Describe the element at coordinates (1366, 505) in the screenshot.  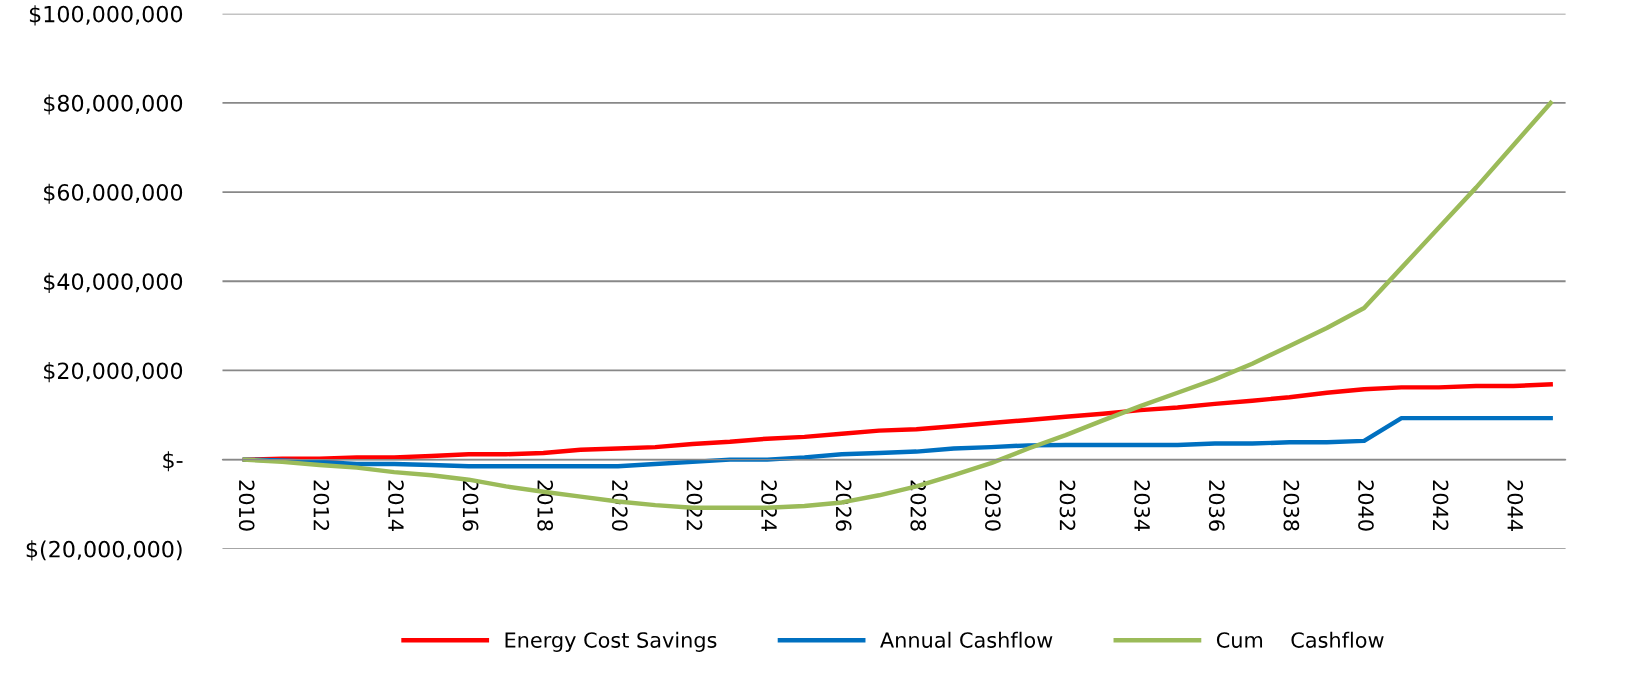
I see `x-tick-label: 2040` at that location.